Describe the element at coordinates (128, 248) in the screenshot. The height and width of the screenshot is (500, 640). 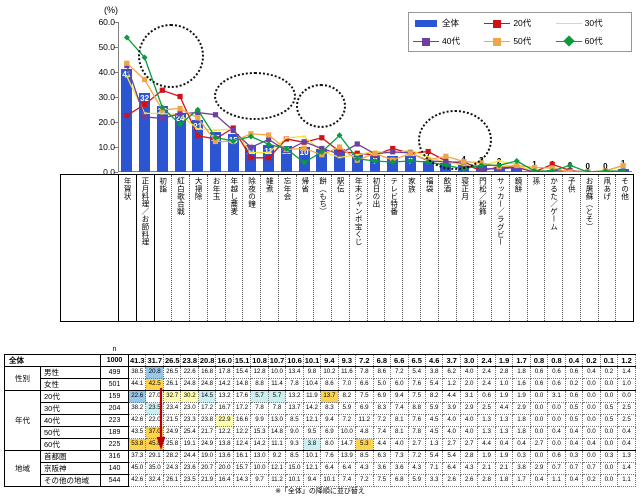
I see `category-cell-年賀状: 年賀状` at that location.